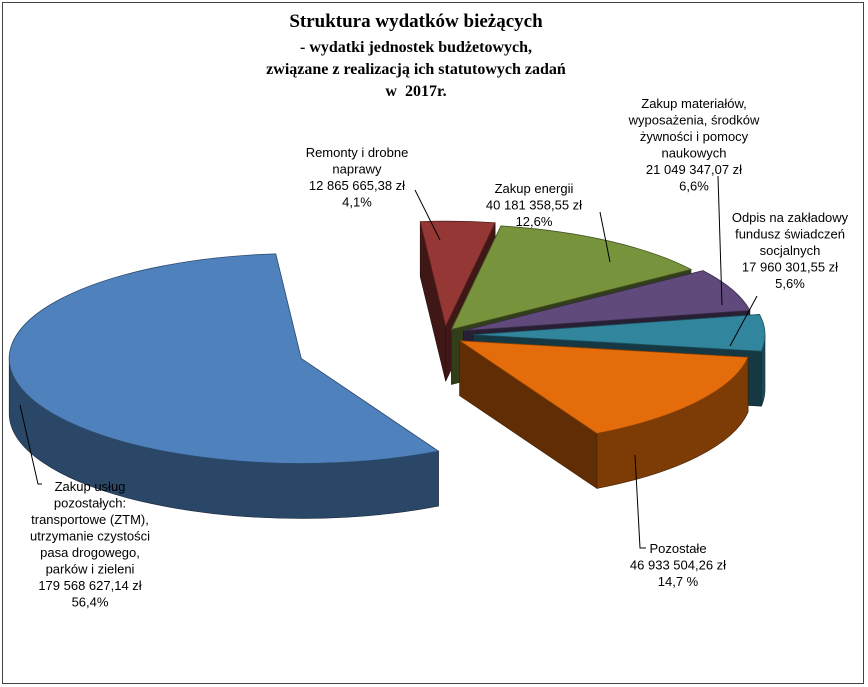 Image resolution: width=868 pixels, height=687 pixels. What do you see at coordinates (30, 444) in the screenshot?
I see `leader-uslugi` at bounding box center [30, 444].